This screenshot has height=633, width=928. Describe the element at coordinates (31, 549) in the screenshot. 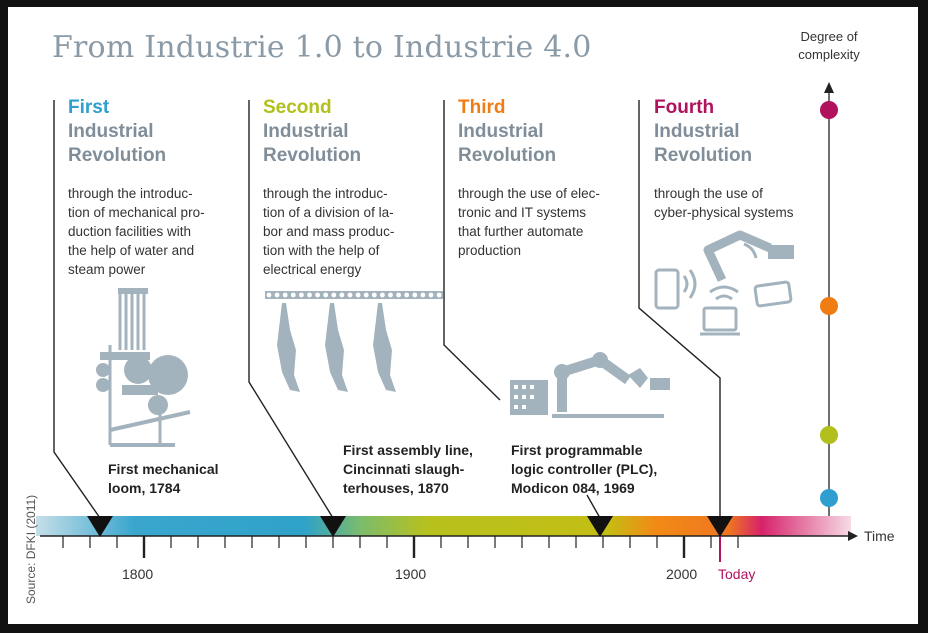

I see `source-note: Source: DFKI (2011)` at that location.